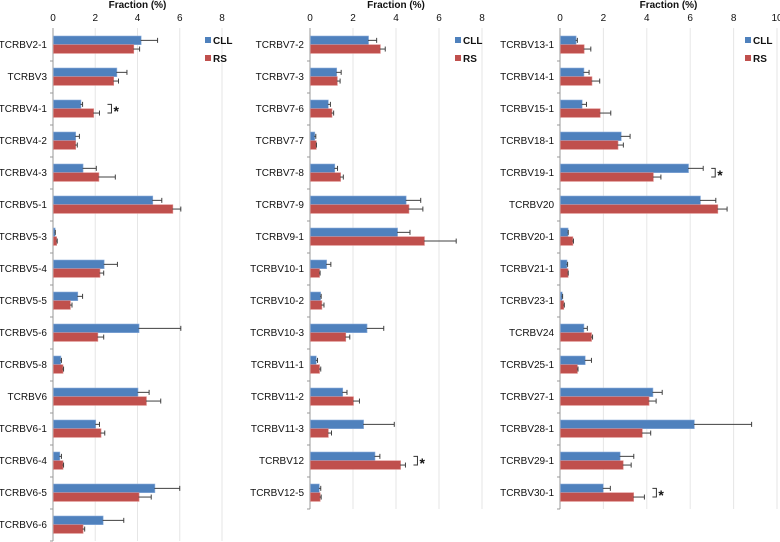 The width and height of the screenshot is (780, 542). I want to click on category-label: TCRBV10-3, so click(277, 333).